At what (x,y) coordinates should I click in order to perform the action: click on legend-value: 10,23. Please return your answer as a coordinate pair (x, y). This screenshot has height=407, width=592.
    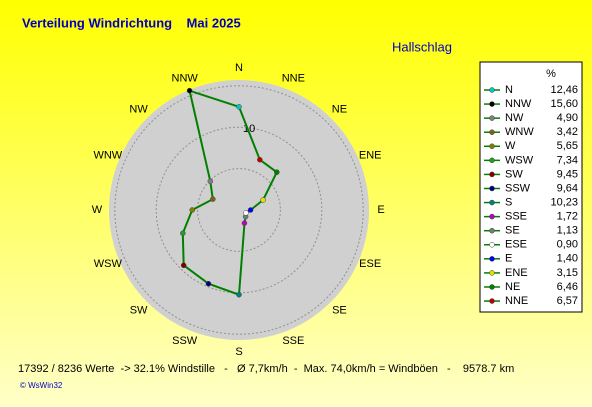
    Looking at the image, I should click on (564, 202).